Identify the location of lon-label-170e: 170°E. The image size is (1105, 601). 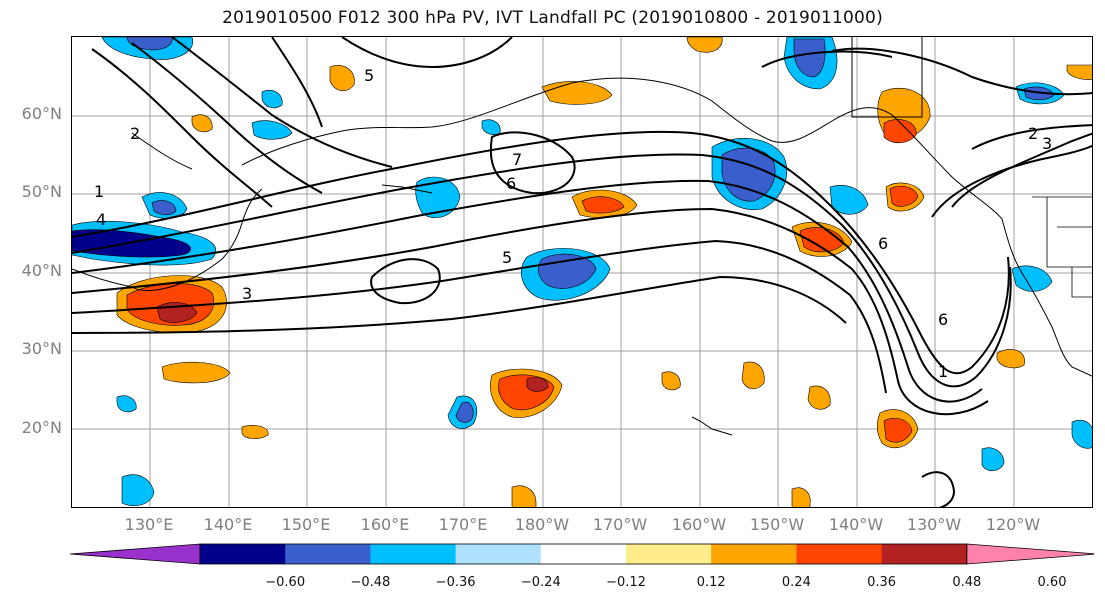
(463, 524).